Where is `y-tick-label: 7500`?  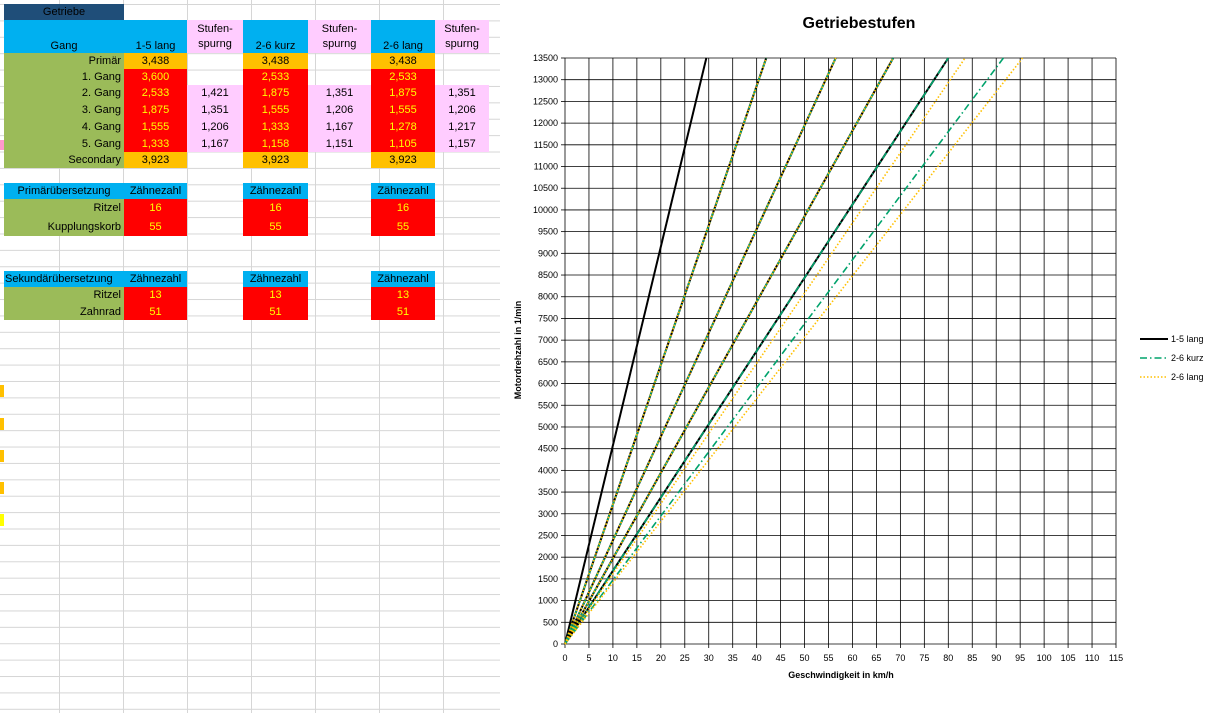 y-tick-label: 7500 is located at coordinates (548, 318).